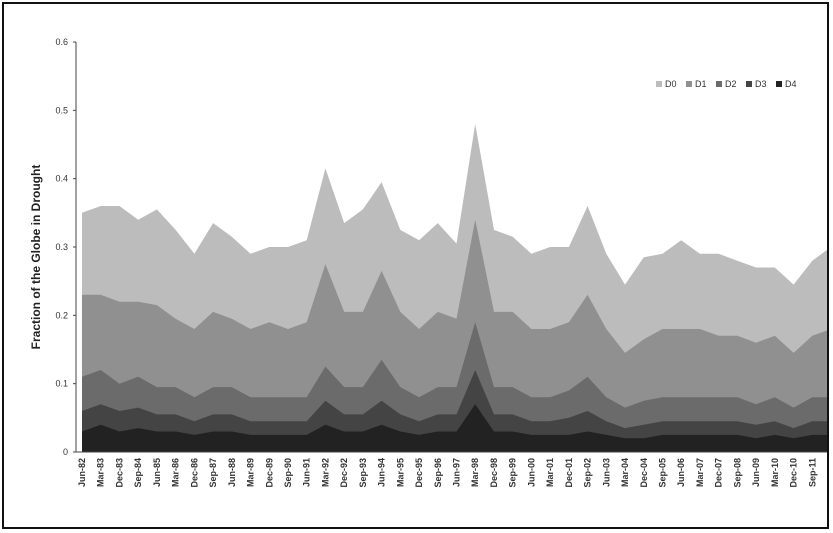  Describe the element at coordinates (419, 473) in the screenshot. I see `x-tick-label: Dec-95` at that location.